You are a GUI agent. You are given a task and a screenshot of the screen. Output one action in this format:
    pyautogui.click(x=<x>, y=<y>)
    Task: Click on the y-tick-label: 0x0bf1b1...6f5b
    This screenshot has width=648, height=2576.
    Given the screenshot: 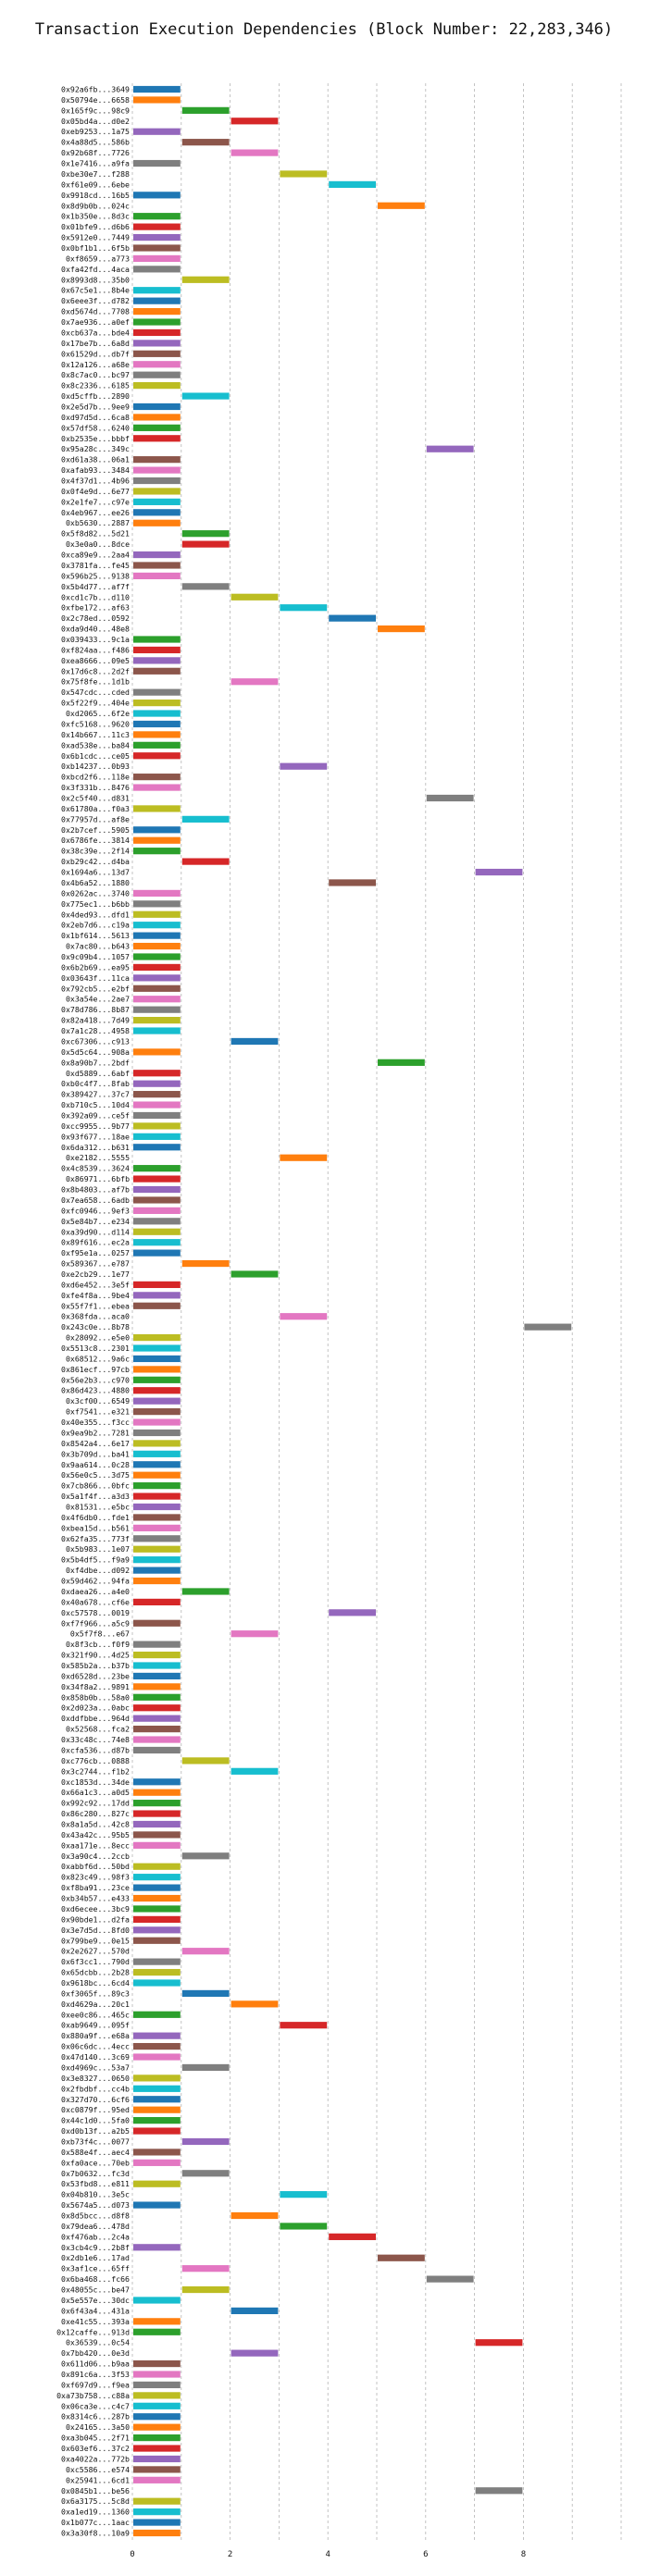 What is the action you would take?
    pyautogui.click(x=95, y=248)
    